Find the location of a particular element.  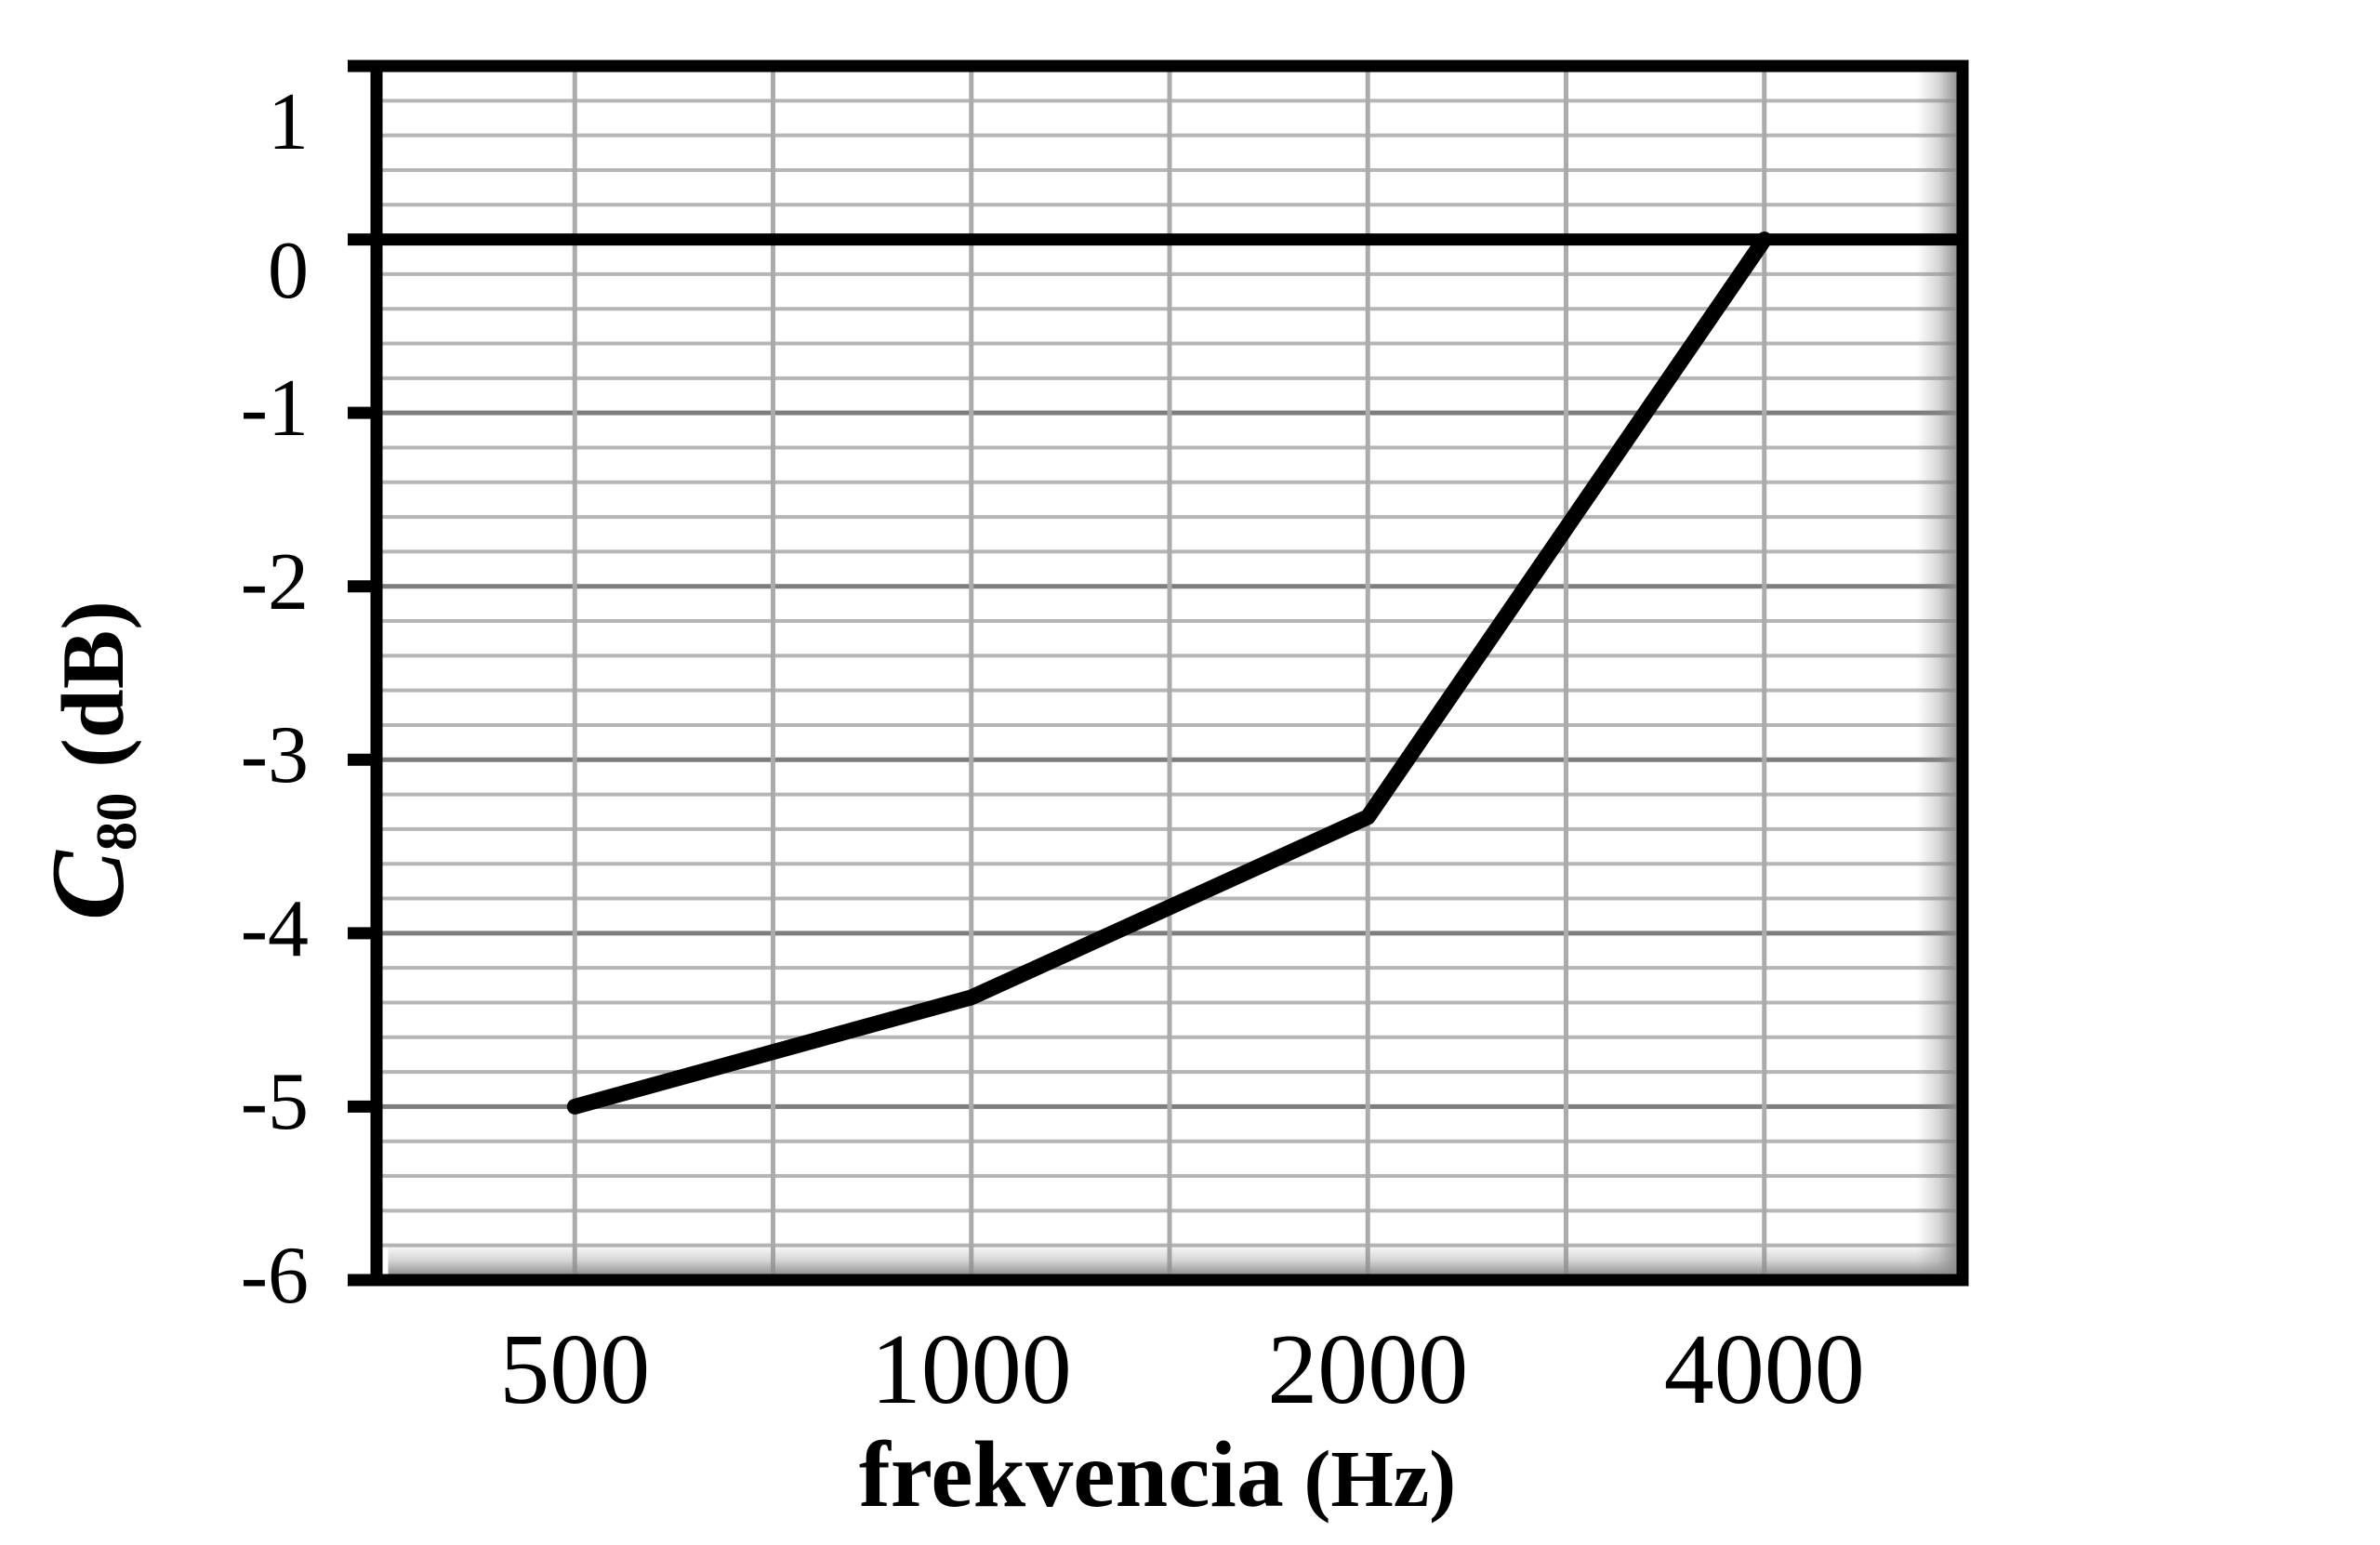

shadow-right is located at coordinates (1936, 673).